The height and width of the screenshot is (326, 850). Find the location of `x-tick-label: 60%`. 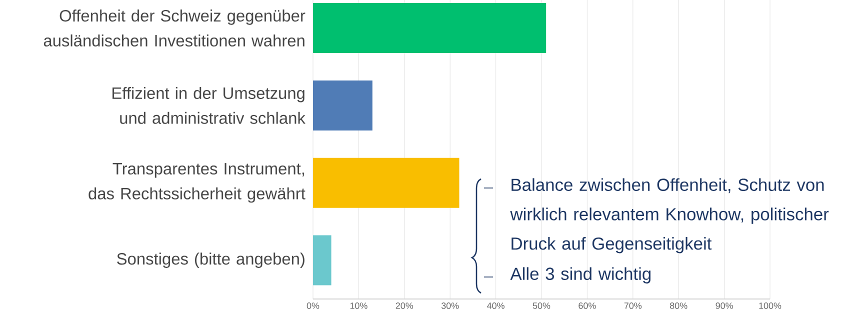

x-tick-label: 60% is located at coordinates (587, 305).